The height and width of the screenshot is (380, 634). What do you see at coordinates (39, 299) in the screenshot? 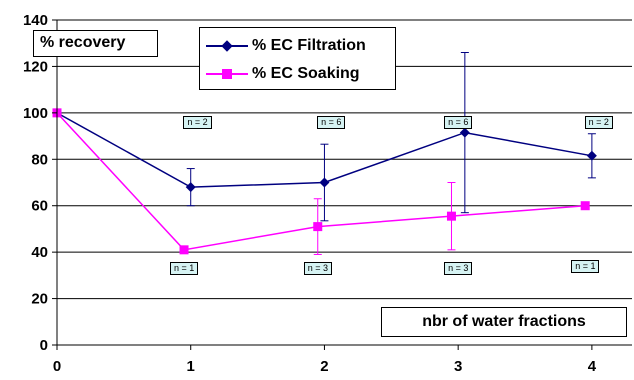
I see `y-tick-label: 20` at bounding box center [39, 299].